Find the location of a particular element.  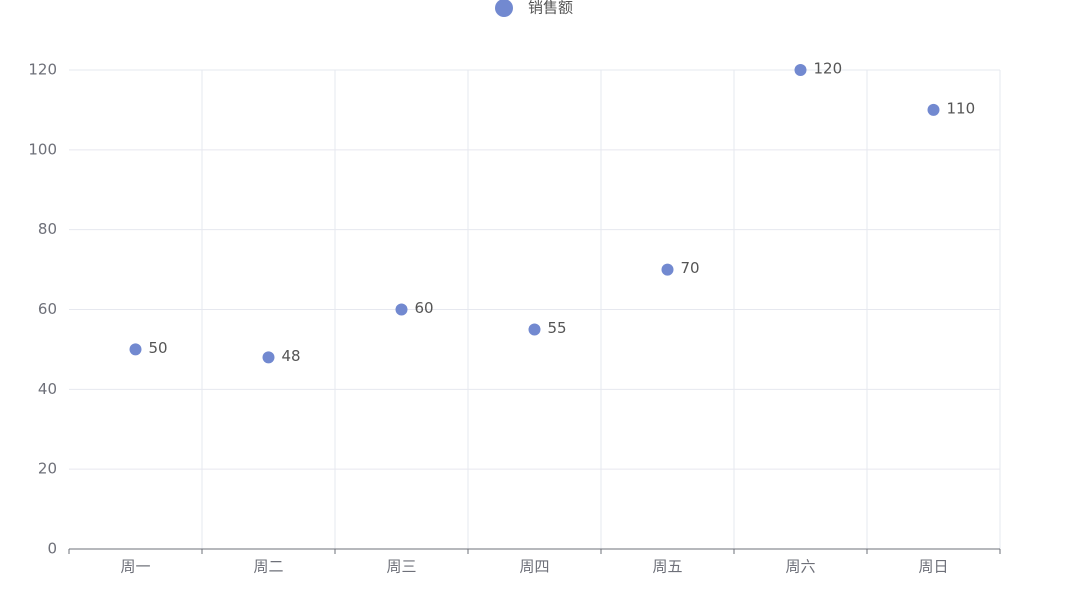

x-tick-label: 周三 is located at coordinates (401, 567).